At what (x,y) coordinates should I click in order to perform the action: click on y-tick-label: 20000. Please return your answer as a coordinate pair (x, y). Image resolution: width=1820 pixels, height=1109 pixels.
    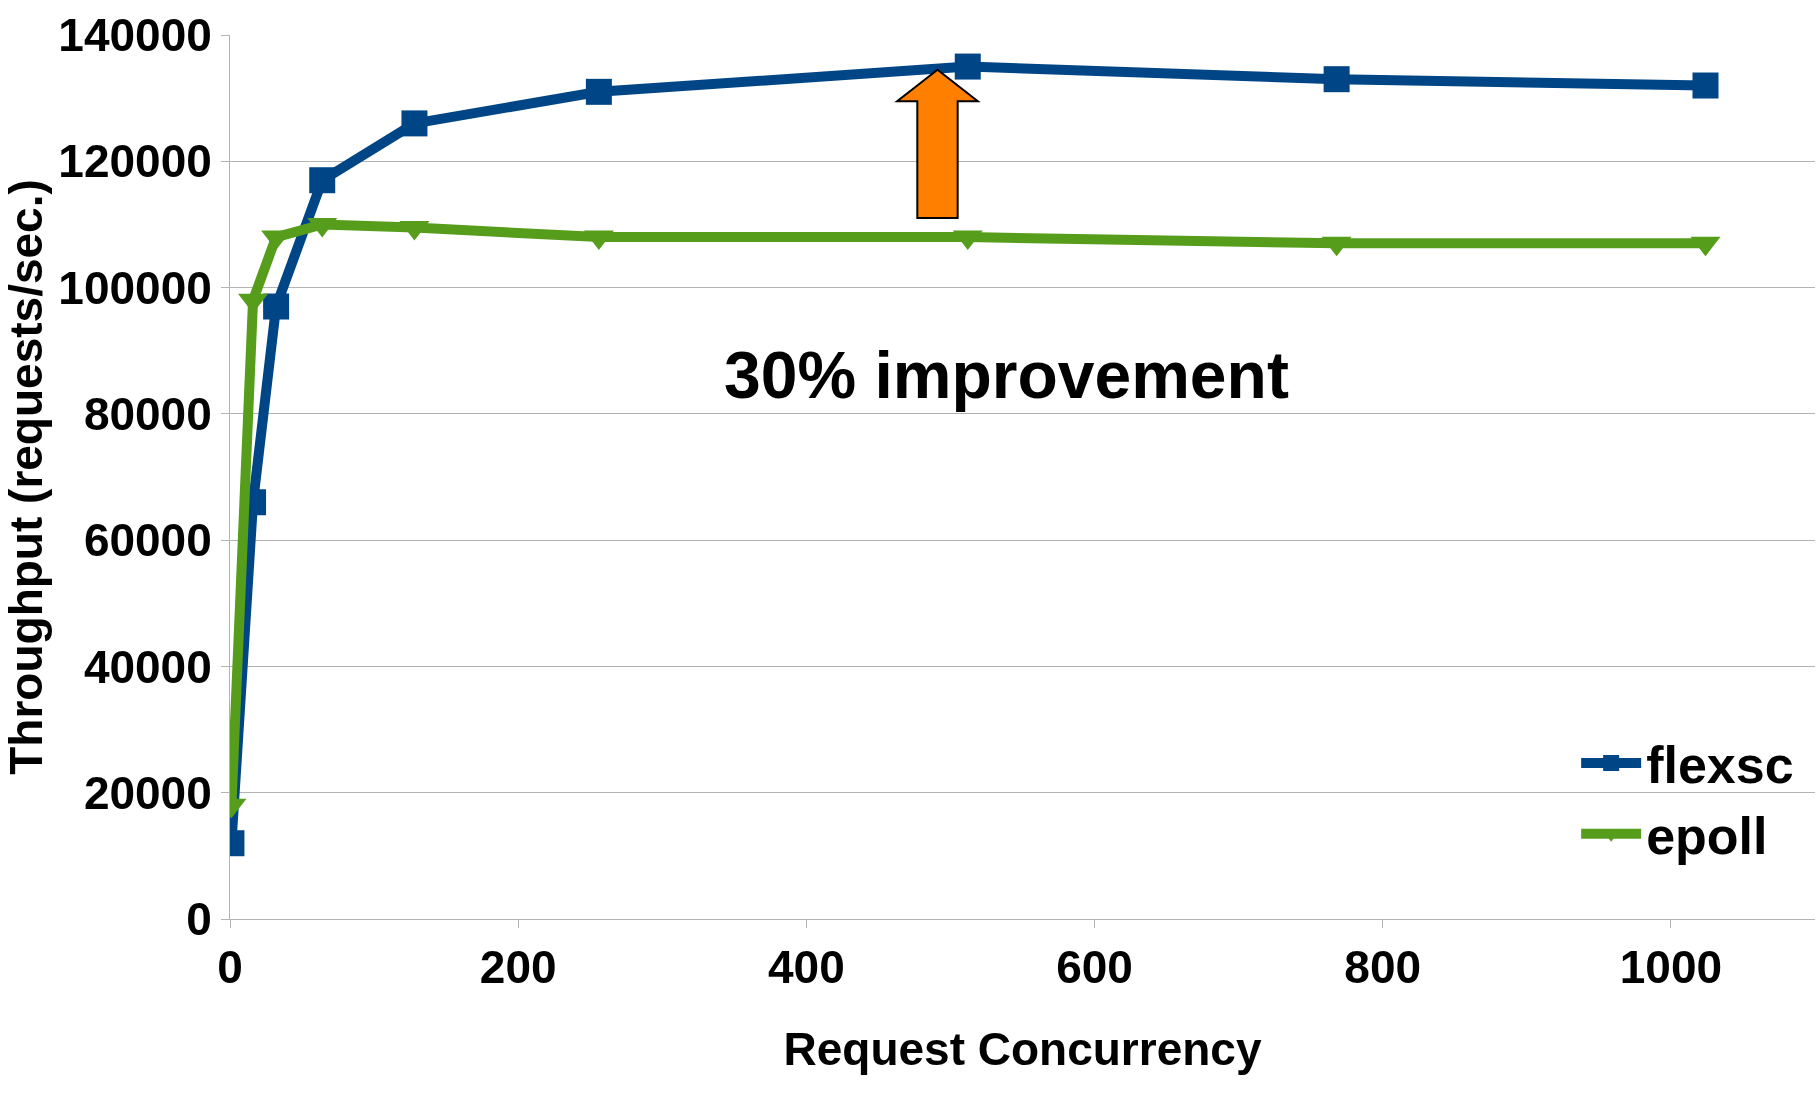
    Looking at the image, I should click on (147, 792).